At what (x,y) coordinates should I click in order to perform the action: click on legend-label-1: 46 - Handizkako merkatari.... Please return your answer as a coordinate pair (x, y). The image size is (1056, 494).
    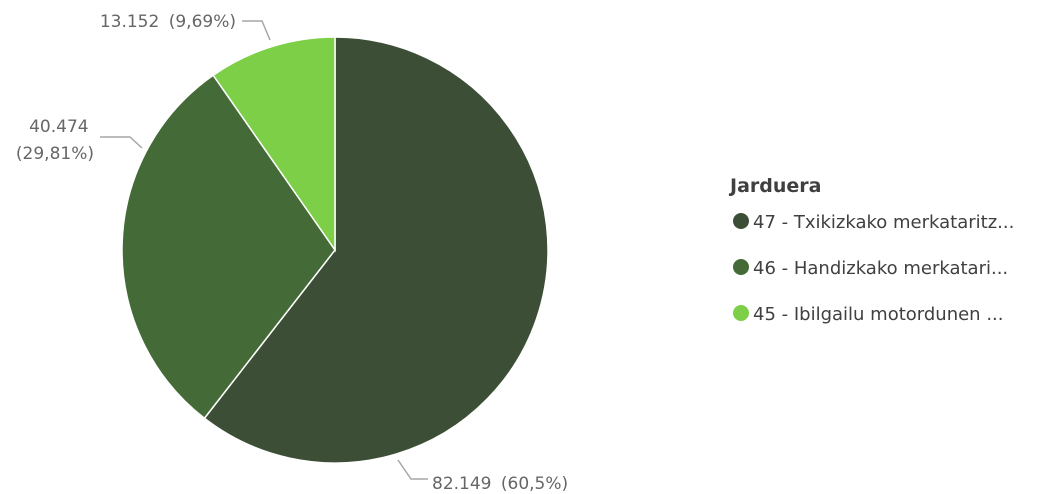
    Looking at the image, I should click on (880, 268).